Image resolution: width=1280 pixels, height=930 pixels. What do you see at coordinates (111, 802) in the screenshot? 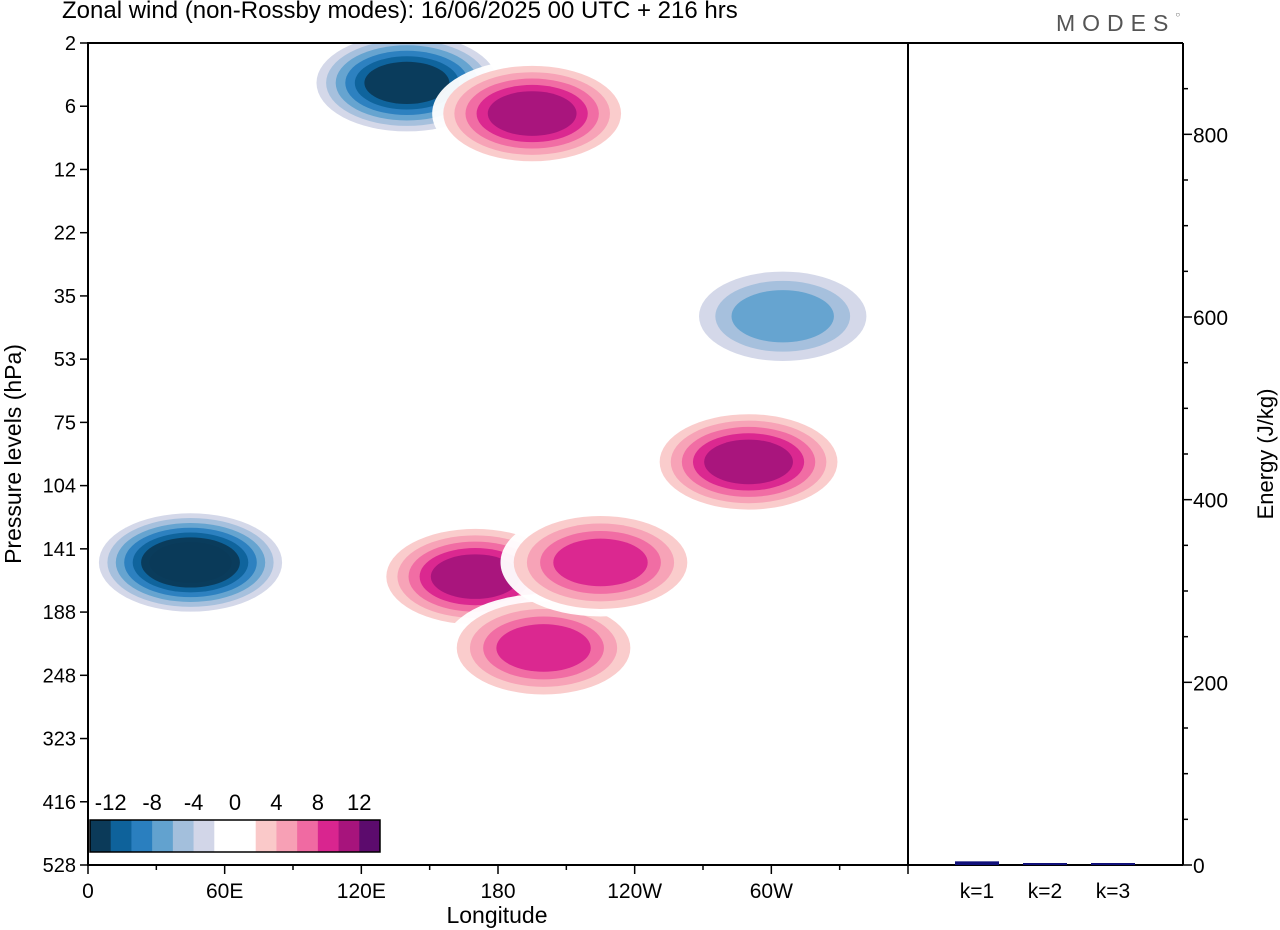
I see `colorbar-label: -12` at bounding box center [111, 802].